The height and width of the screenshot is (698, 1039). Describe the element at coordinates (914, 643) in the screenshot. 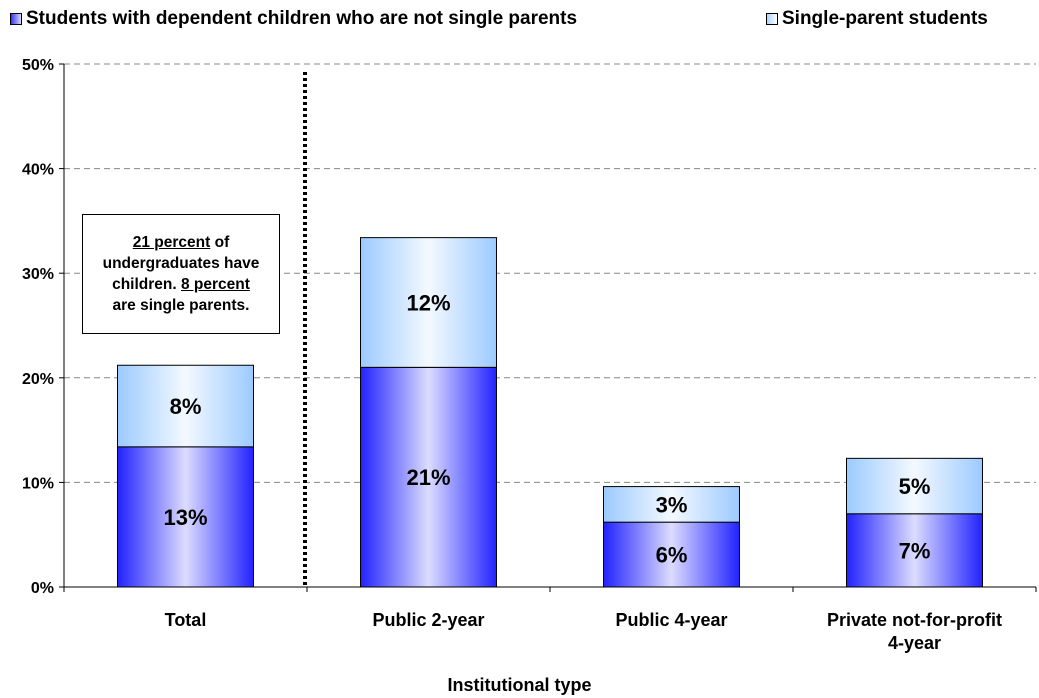

I see `x-category-label-line: 4-year` at that location.